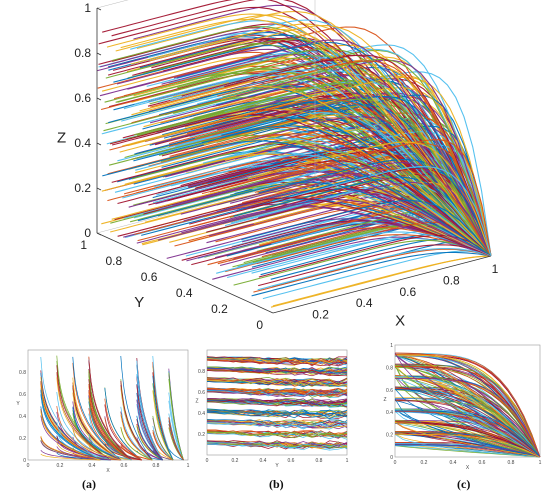  I want to click on box-edge, so click(403, 216).